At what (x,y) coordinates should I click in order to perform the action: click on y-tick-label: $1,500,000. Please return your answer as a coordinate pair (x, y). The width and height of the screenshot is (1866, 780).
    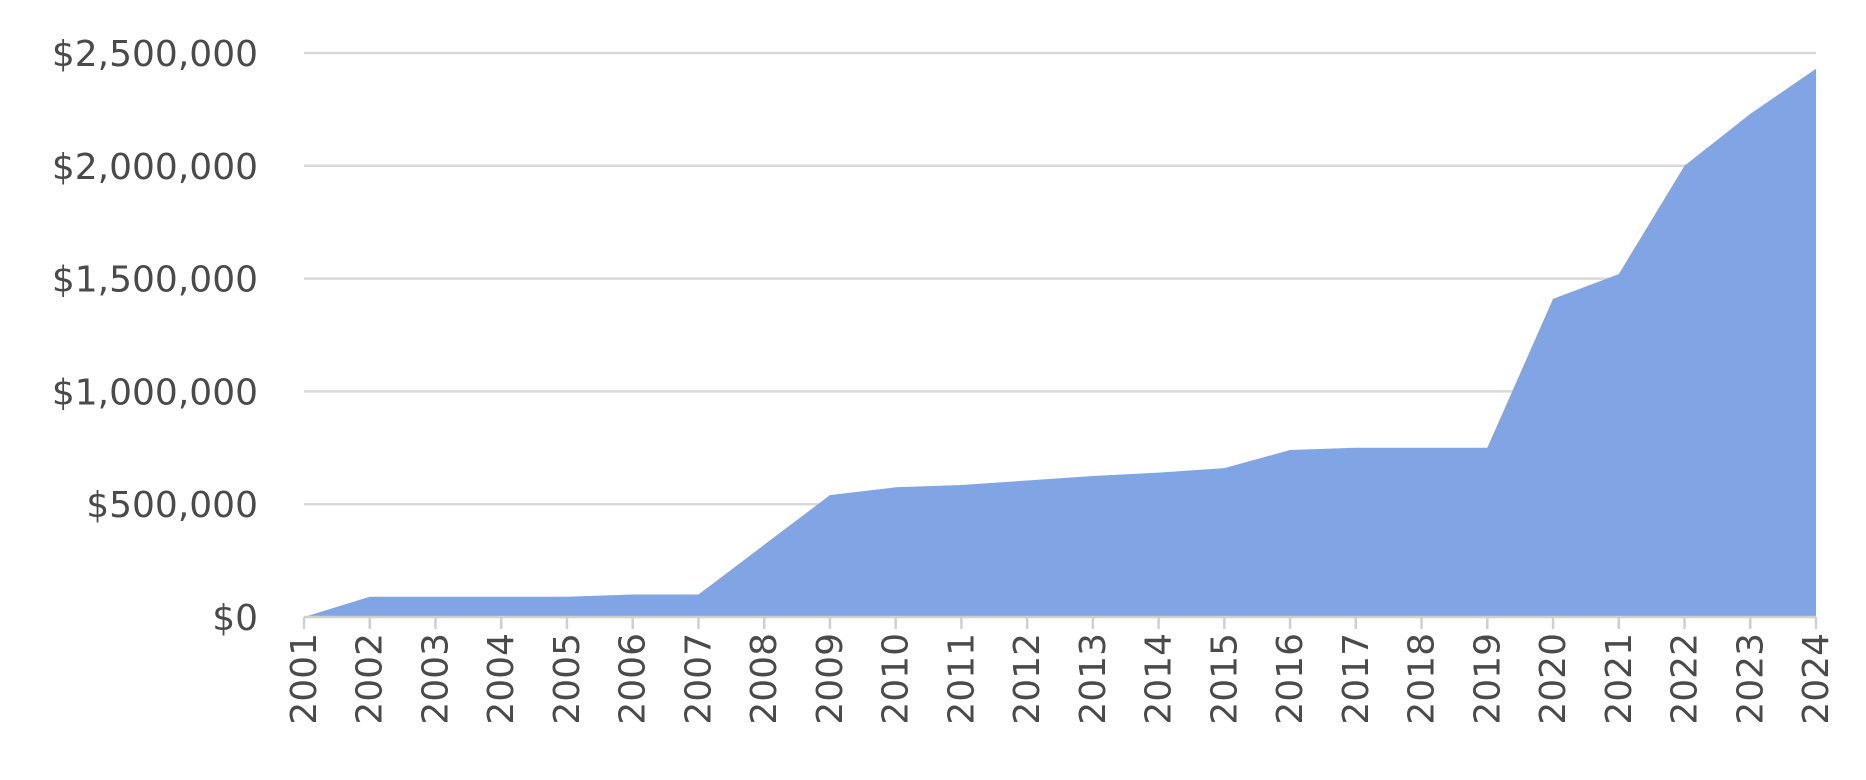
    Looking at the image, I should click on (155, 280).